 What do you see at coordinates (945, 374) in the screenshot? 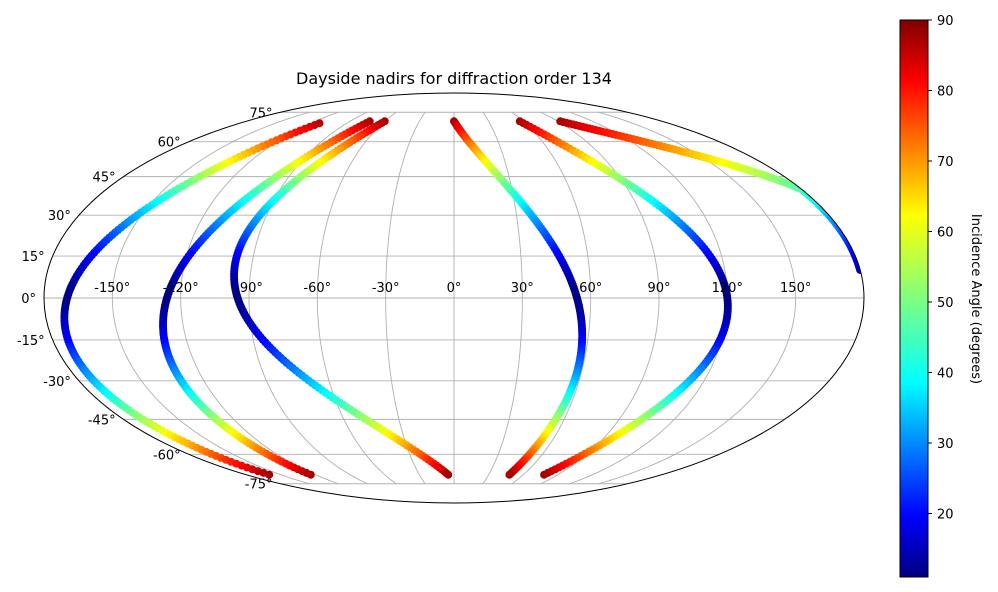
I see `colorbar-tick-label: 40` at bounding box center [945, 374].